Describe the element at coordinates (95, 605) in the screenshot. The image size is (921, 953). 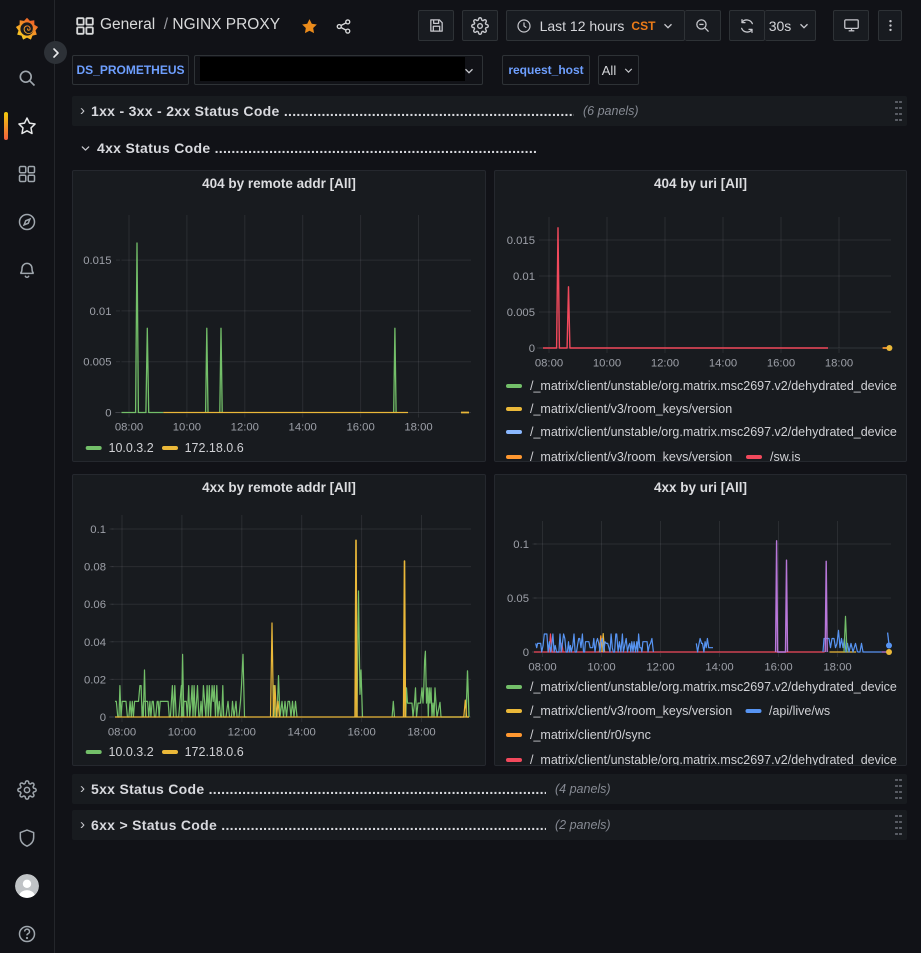
I see `svg-text: 0.06` at that location.